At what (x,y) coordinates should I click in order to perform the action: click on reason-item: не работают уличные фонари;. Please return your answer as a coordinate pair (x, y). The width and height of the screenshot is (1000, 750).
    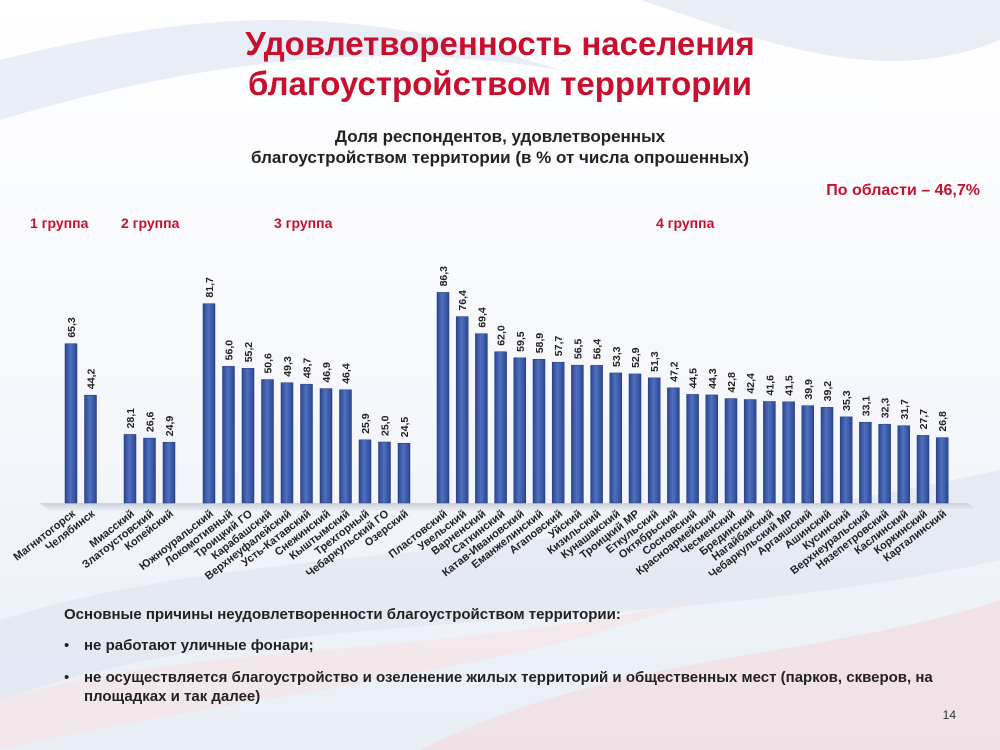
    Looking at the image, I should click on (504, 645).